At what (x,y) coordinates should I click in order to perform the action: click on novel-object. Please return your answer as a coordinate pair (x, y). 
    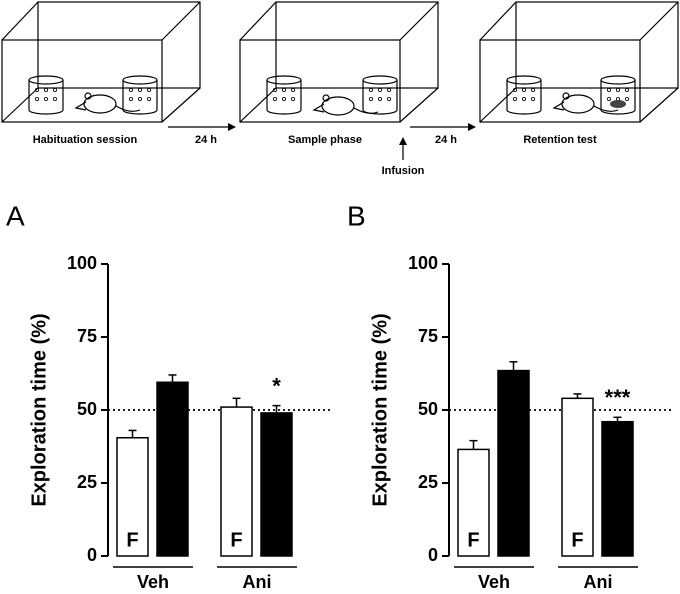
    Looking at the image, I should click on (618, 104).